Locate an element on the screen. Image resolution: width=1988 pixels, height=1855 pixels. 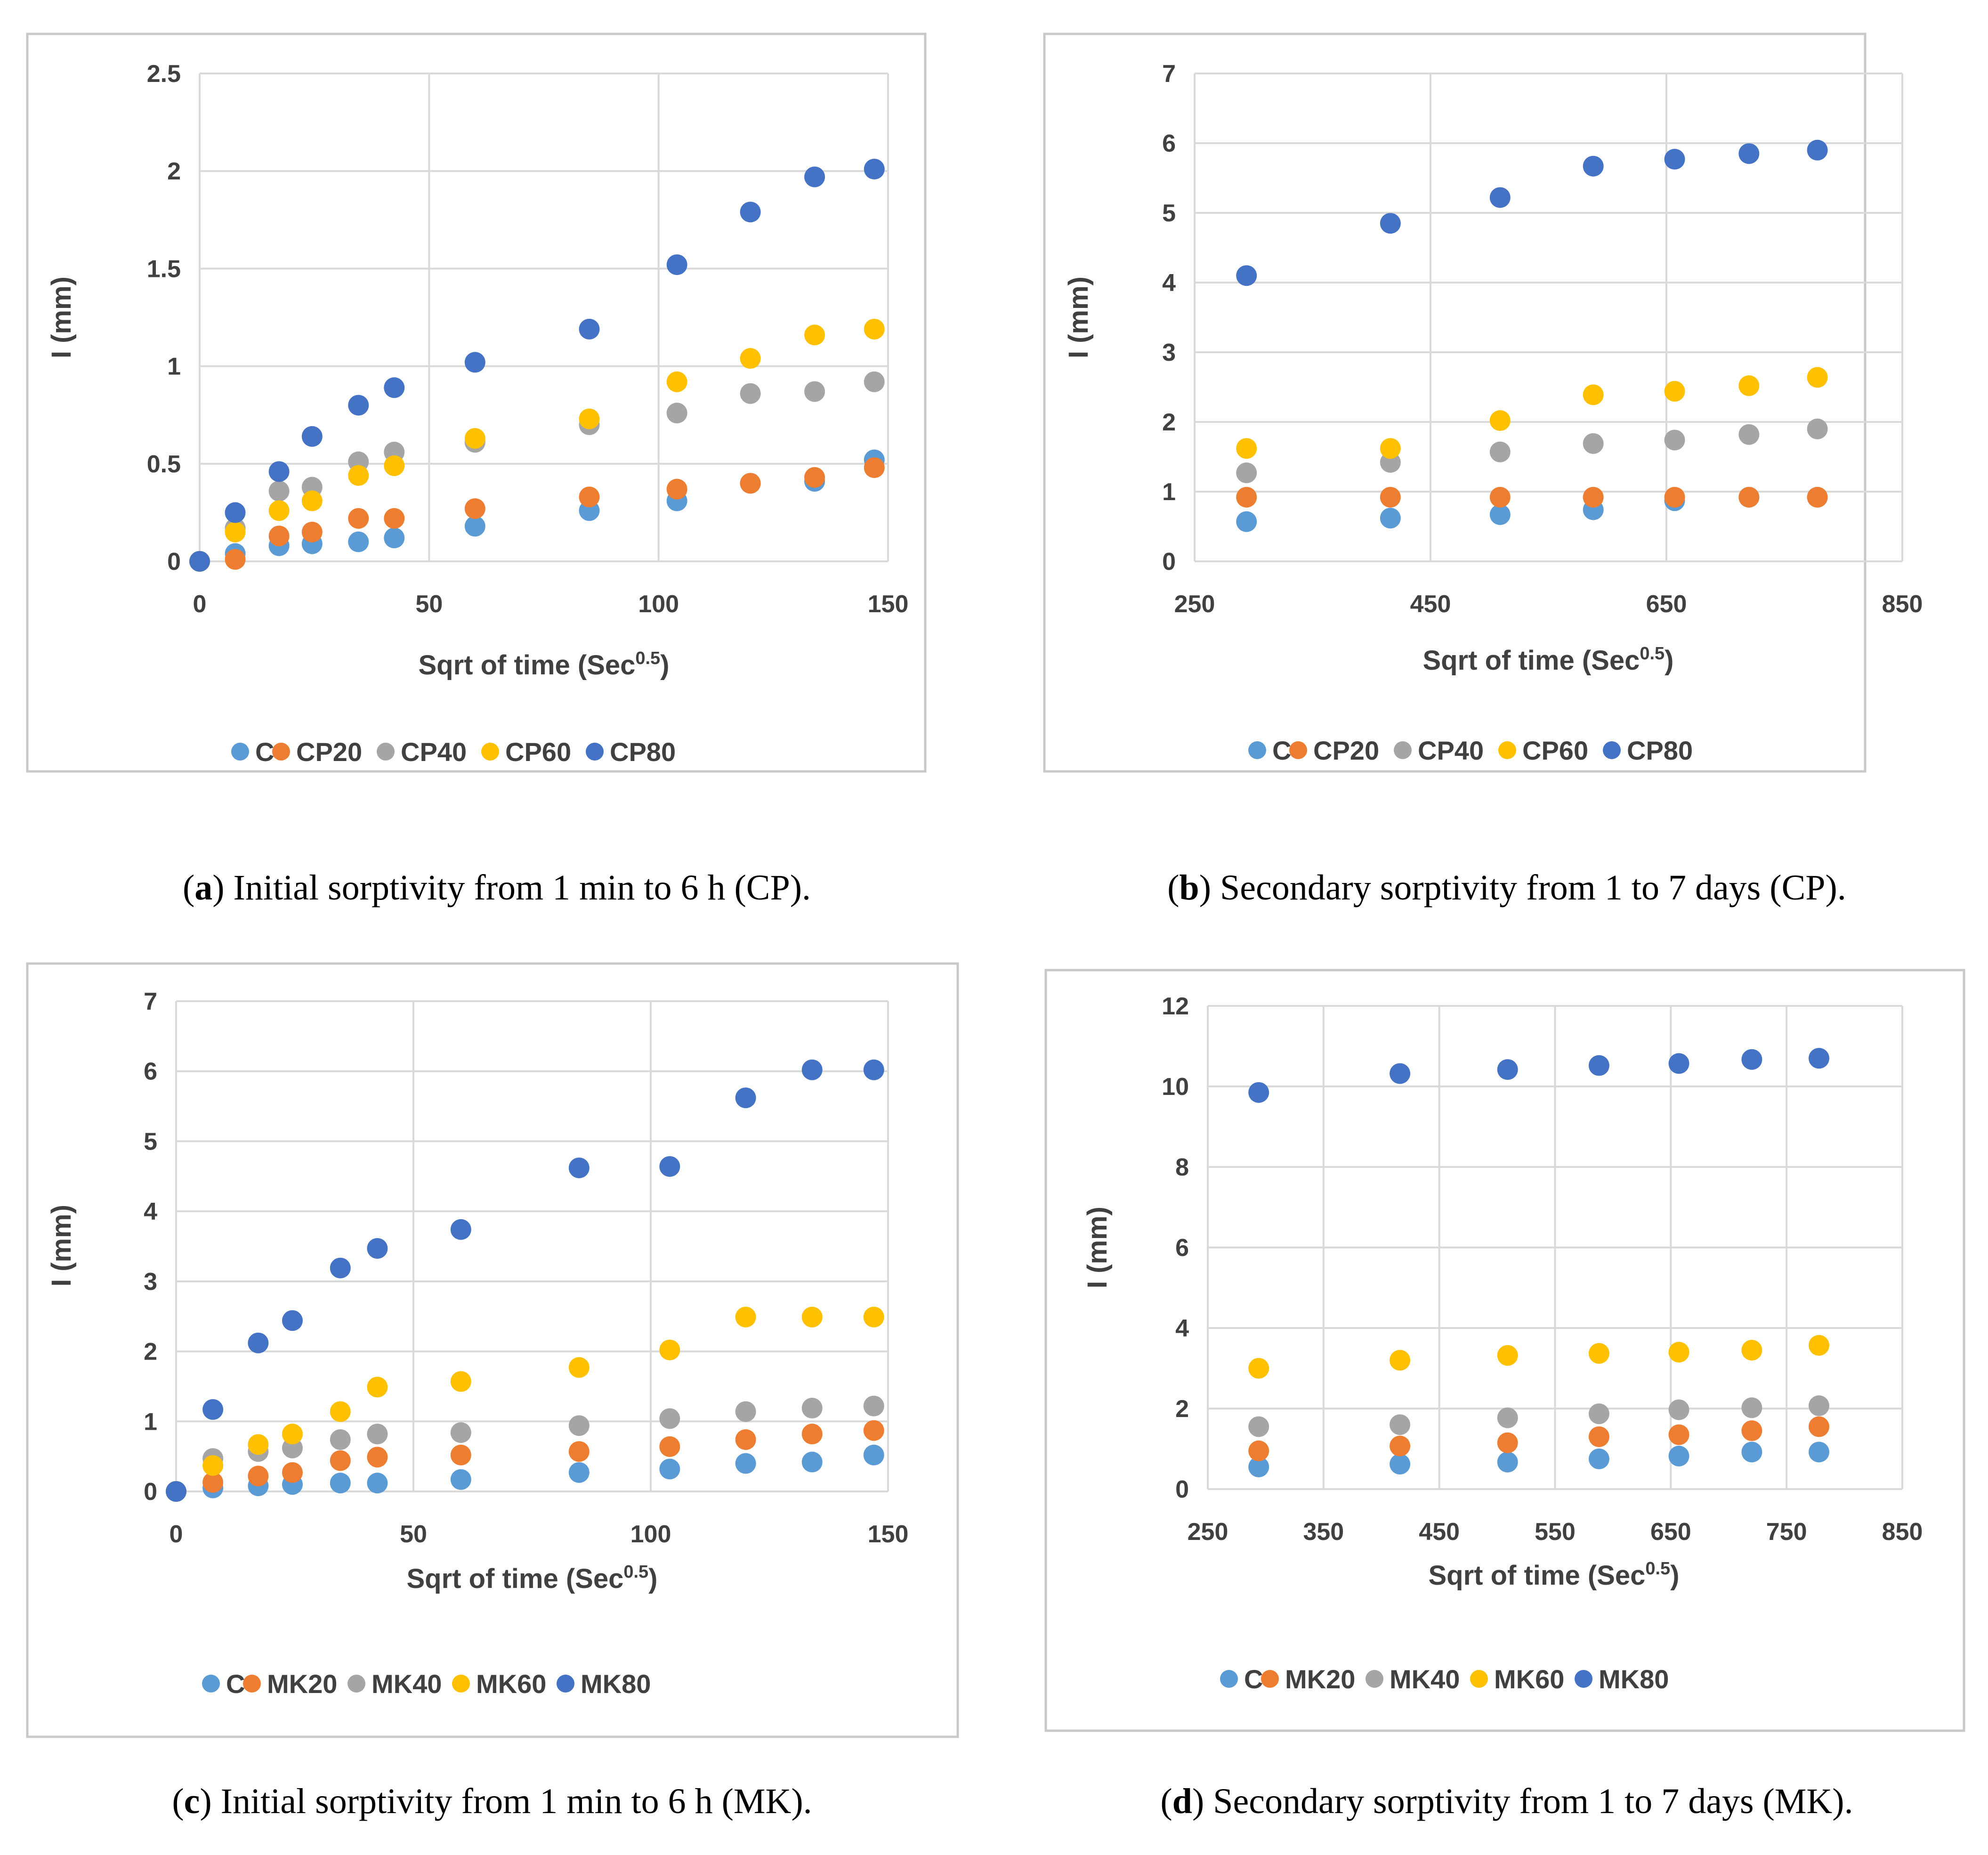
x-tick-label: 0 is located at coordinates (176, 1535).